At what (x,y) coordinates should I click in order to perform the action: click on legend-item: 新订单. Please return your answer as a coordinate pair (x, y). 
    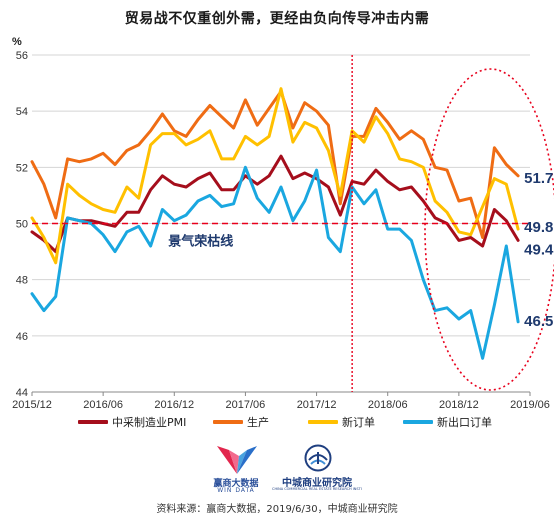
    Looking at the image, I should click on (341, 422).